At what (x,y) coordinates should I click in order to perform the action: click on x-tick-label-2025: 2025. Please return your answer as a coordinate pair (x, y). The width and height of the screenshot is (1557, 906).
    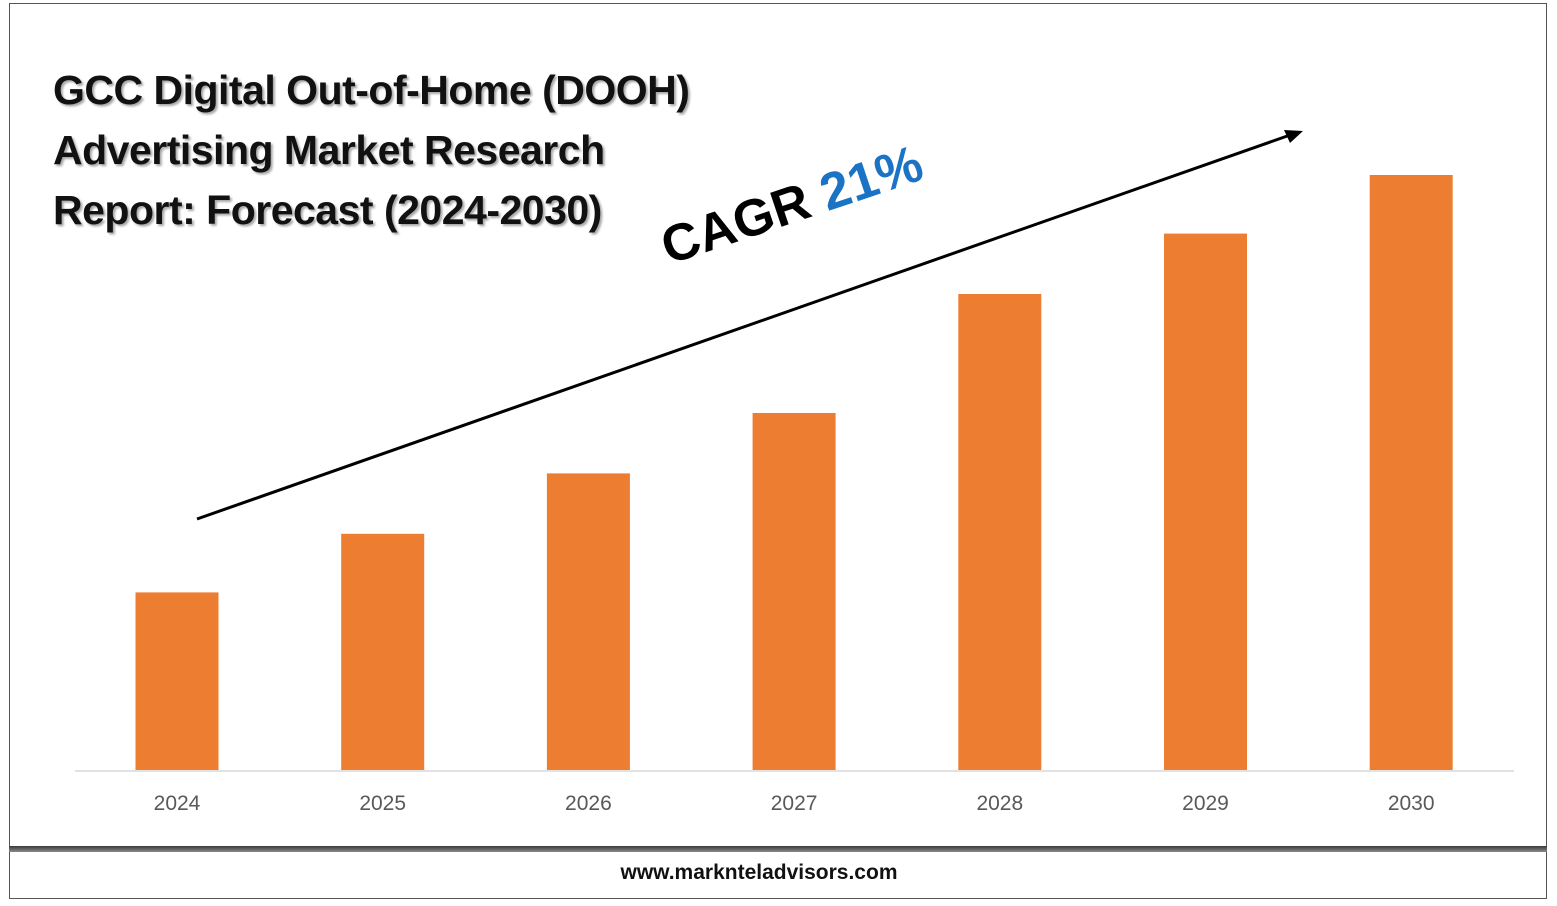
    Looking at the image, I should click on (382, 803).